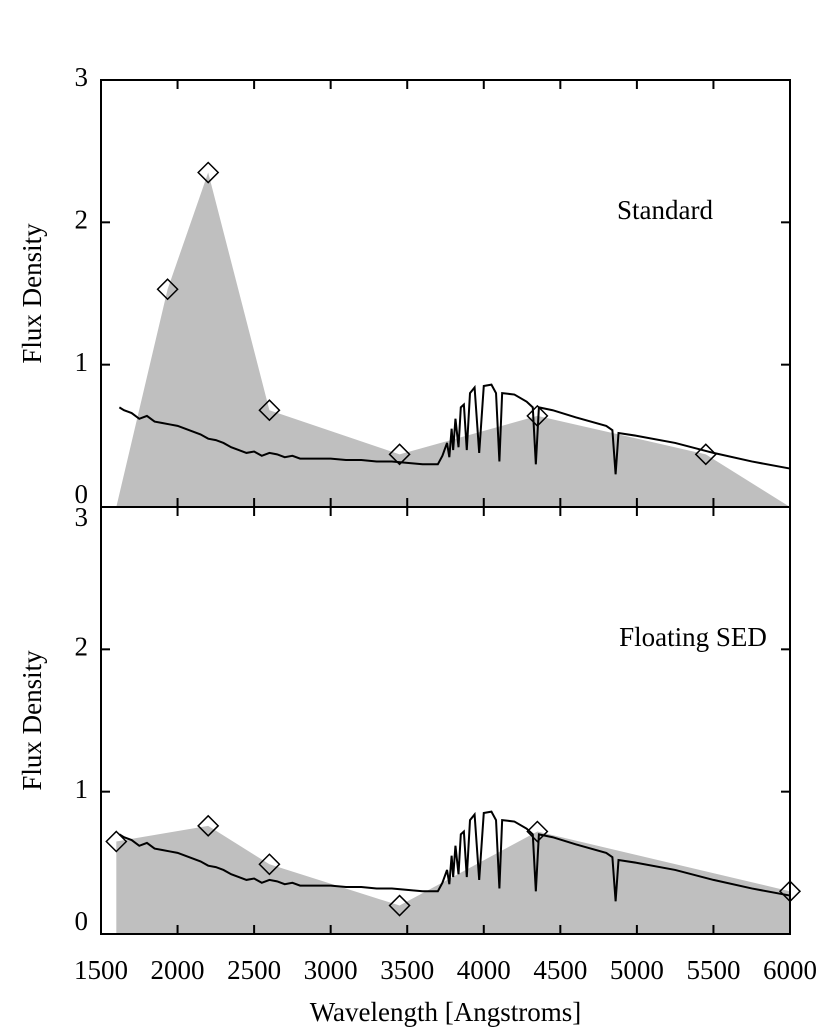 The width and height of the screenshot is (830, 1034). Describe the element at coordinates (665, 210) in the screenshot. I see `panel-label: Standard` at that location.